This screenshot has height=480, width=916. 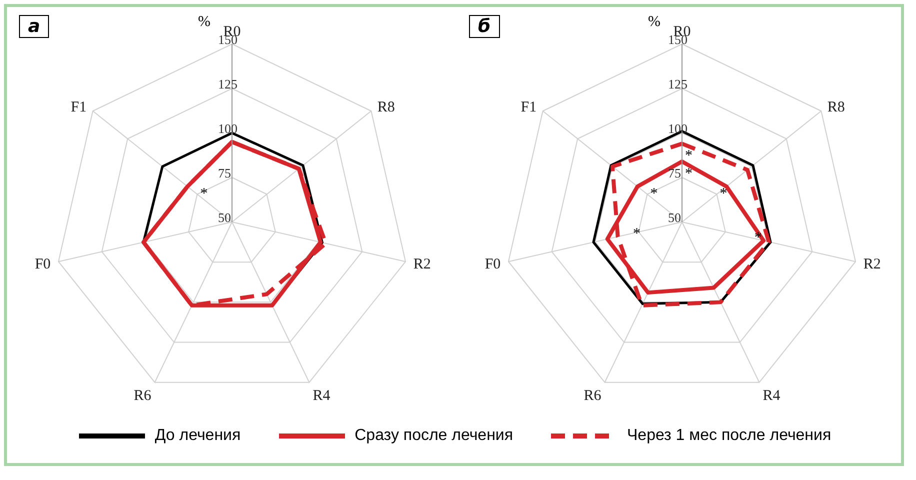 What do you see at coordinates (197, 436) in the screenshot?
I see `legend-label: До лечения` at bounding box center [197, 436].